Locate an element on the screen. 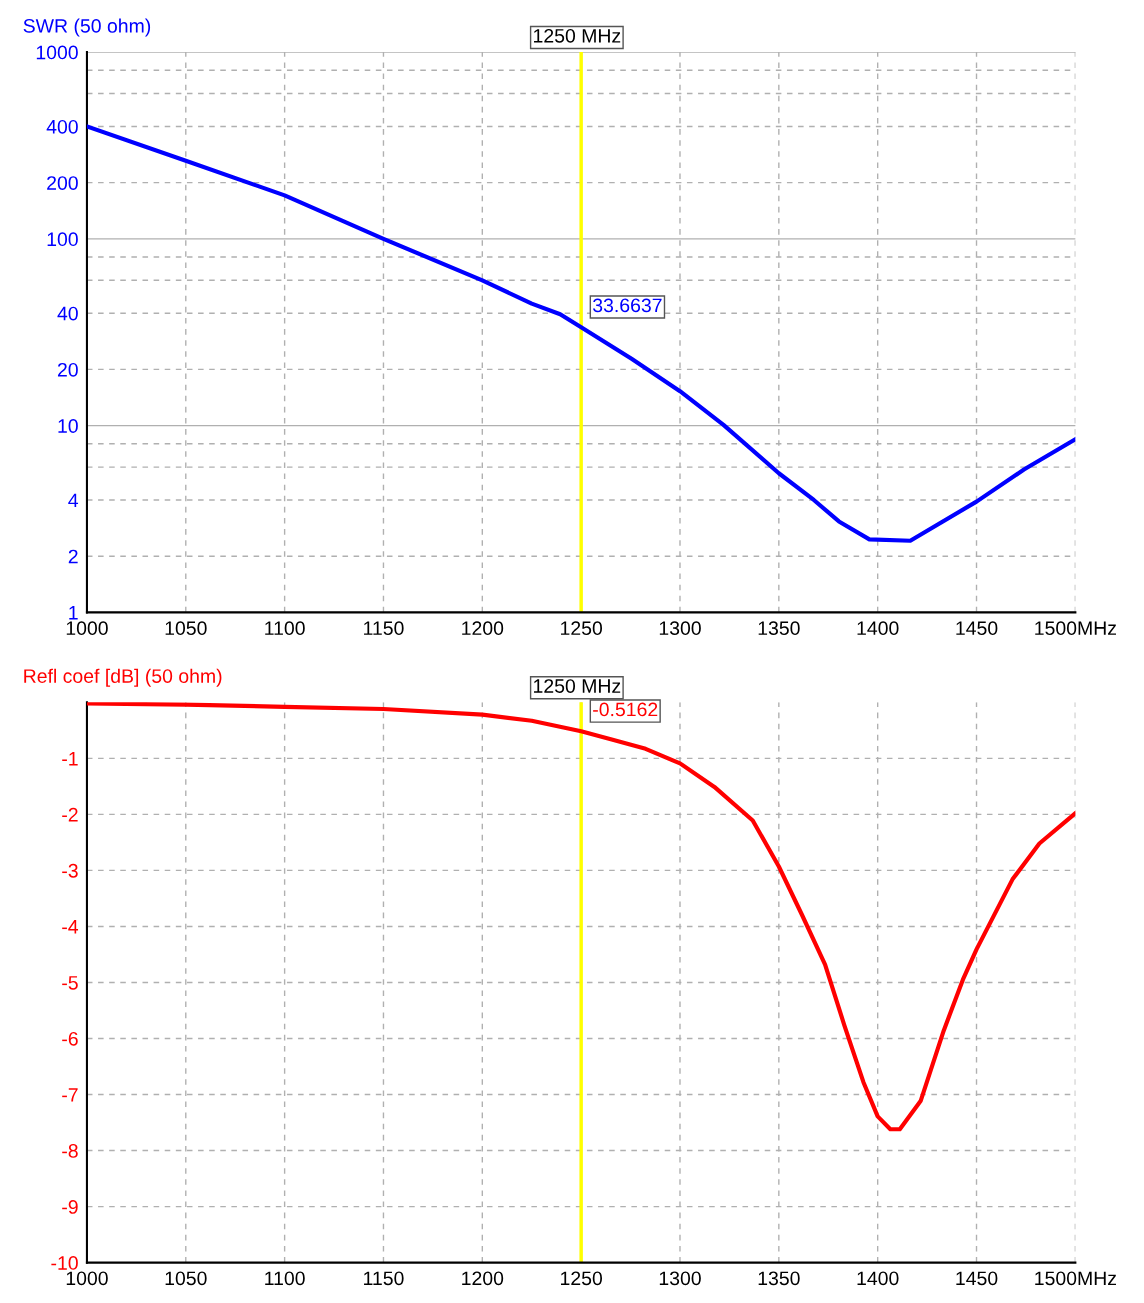 The width and height of the screenshot is (1144, 1303). y-tick-label: -10 is located at coordinates (64, 1263).